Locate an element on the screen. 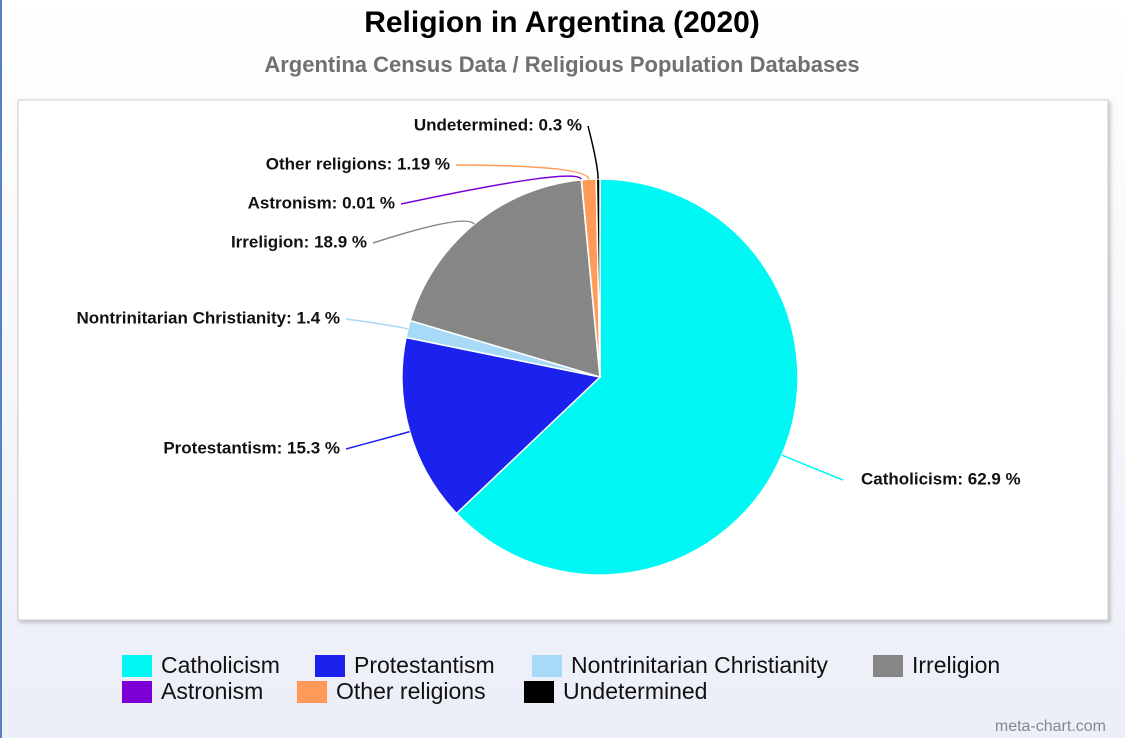 Image resolution: width=1125 pixels, height=738 pixels. watermark: meta-chart.com is located at coordinates (1050, 726).